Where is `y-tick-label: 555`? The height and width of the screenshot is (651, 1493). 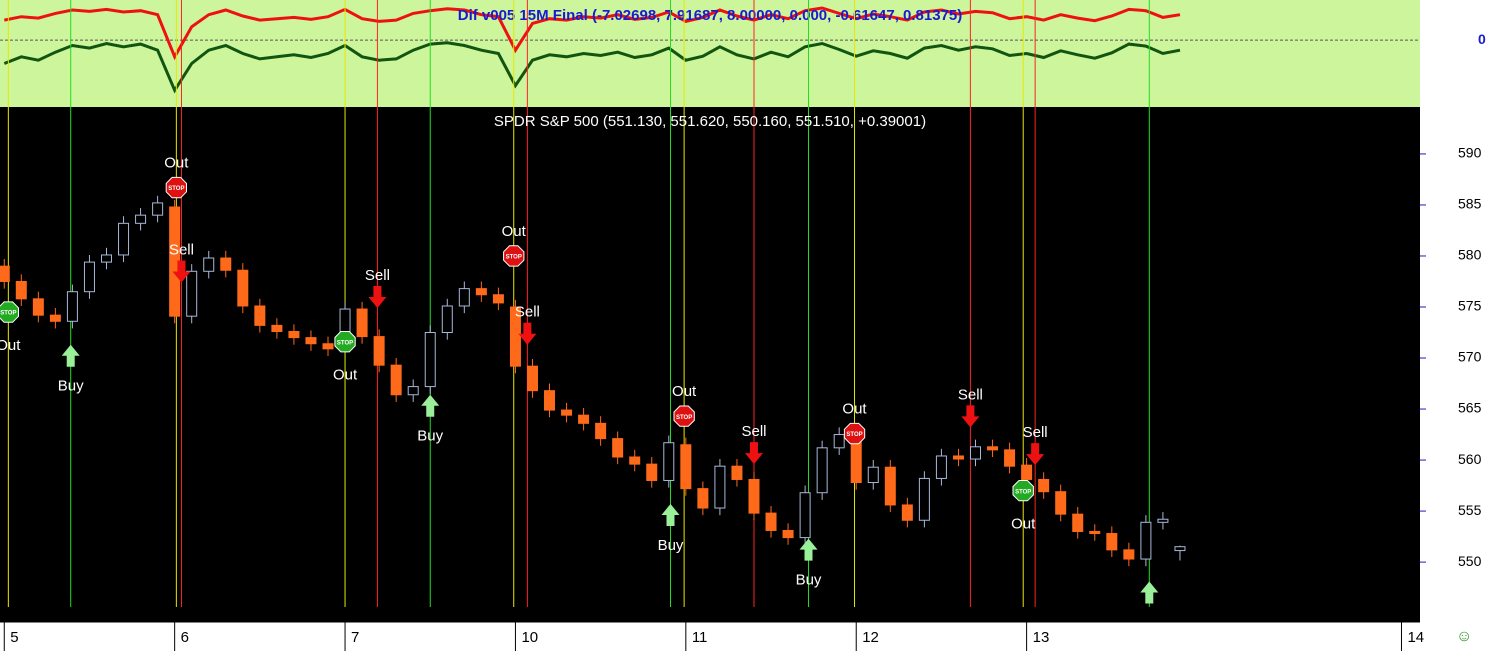 y-tick-label: 555 is located at coordinates (1470, 510).